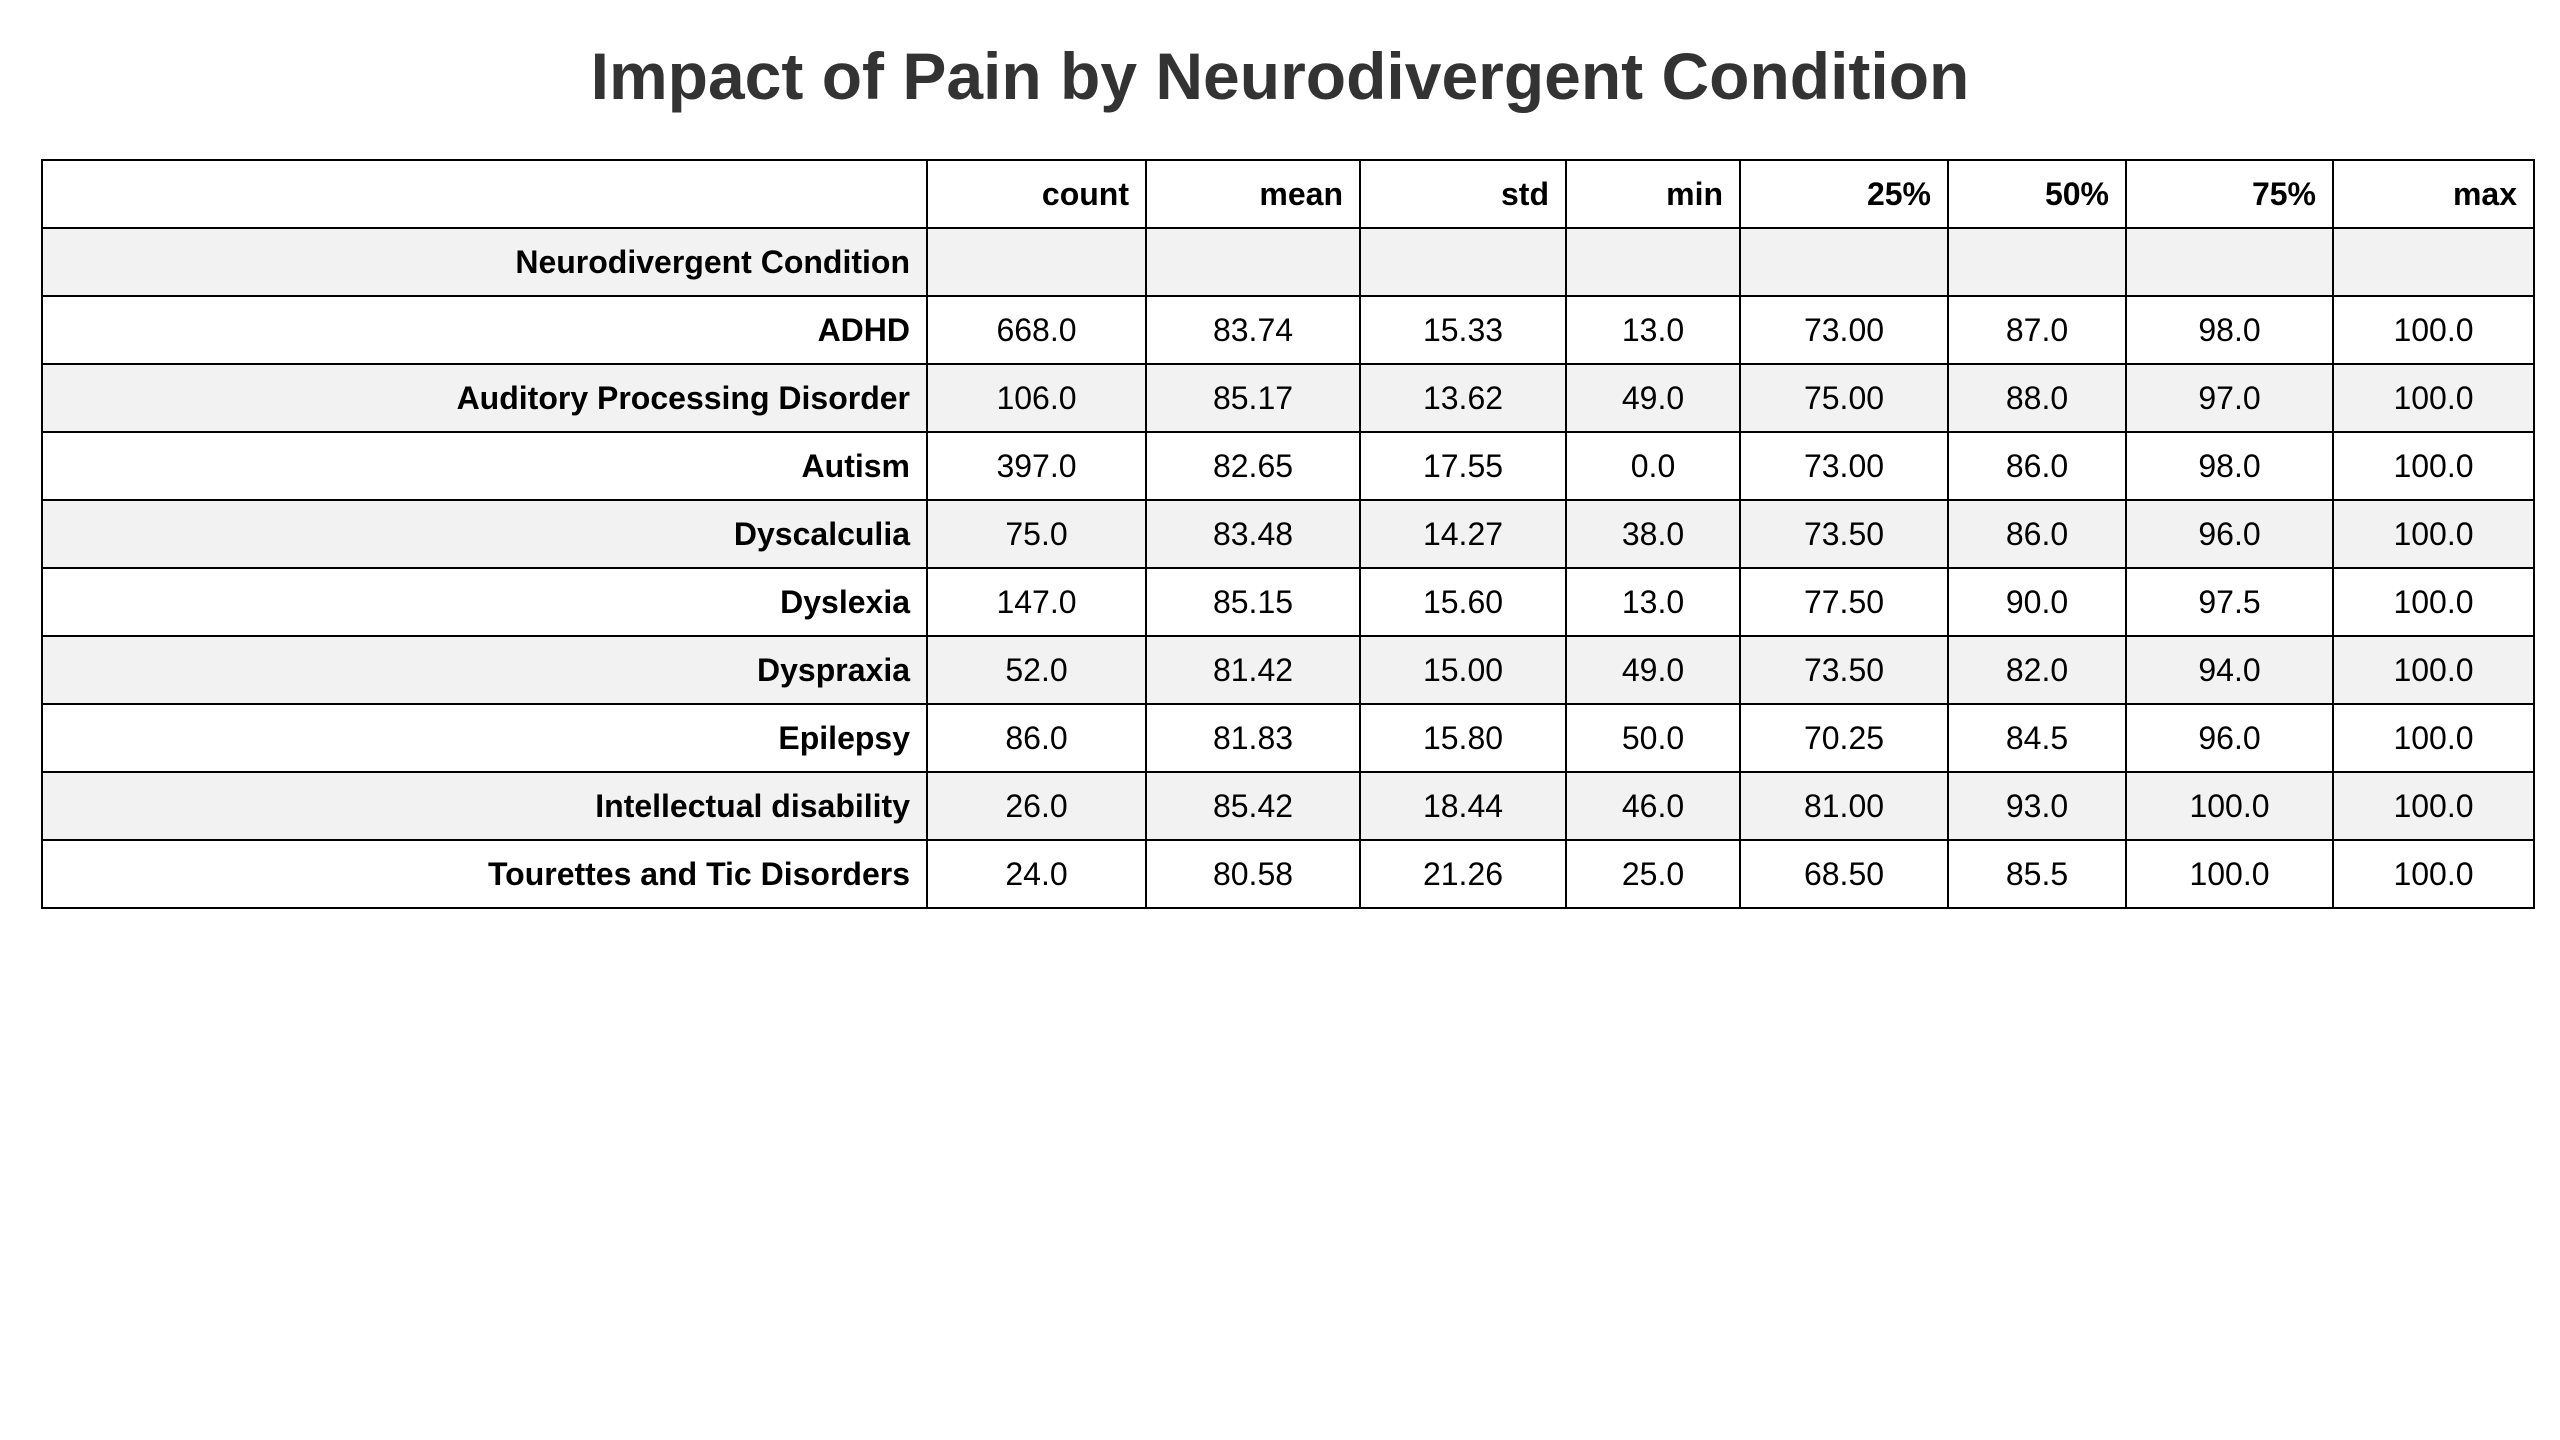  What do you see at coordinates (1253, 398) in the screenshot?
I see `table-cell: 85.17` at bounding box center [1253, 398].